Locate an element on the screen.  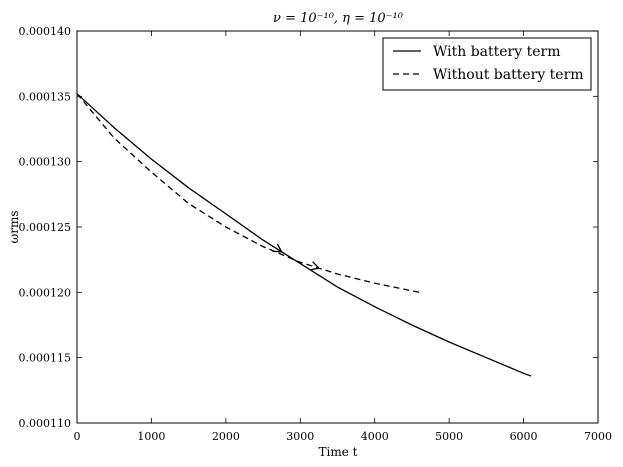
x-tick-label: 3000 is located at coordinates (300, 436).